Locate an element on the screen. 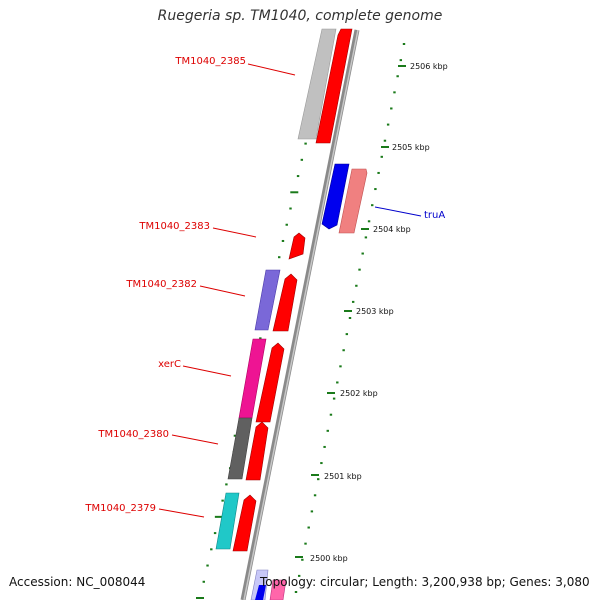 This screenshot has width=600, height=600. gene-label: TM1040_2379 is located at coordinates (120, 508).